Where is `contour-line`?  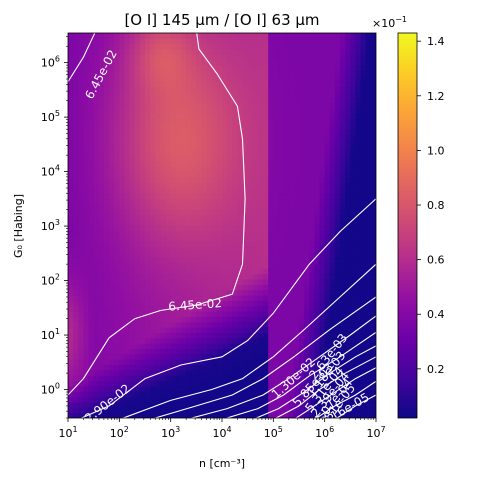 contour-line is located at coordinates (264, 357).